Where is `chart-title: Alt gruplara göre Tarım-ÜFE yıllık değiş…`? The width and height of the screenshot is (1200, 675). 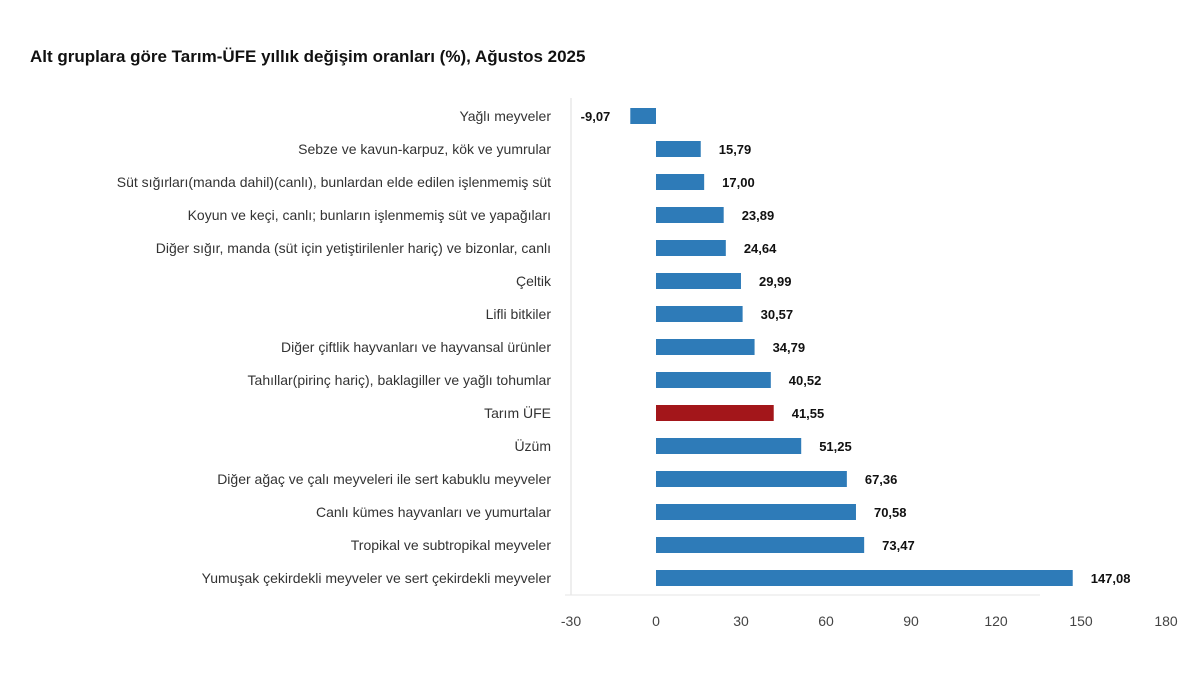
chart-title: Alt gruplara göre Tarım-ÜFE yıllık değiş… is located at coordinates (308, 56).